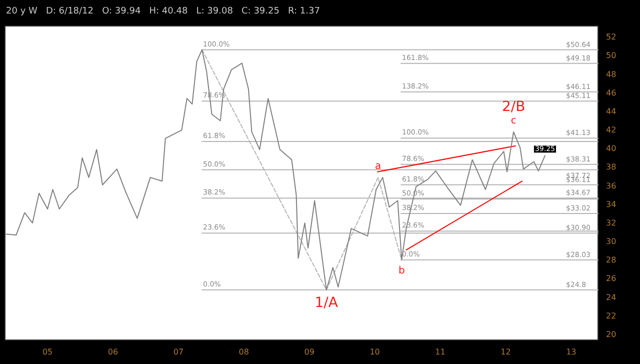 This screenshot has width=640, height=364. What do you see at coordinates (611, 149) in the screenshot?
I see `y-tick-label: 40` at bounding box center [611, 149].